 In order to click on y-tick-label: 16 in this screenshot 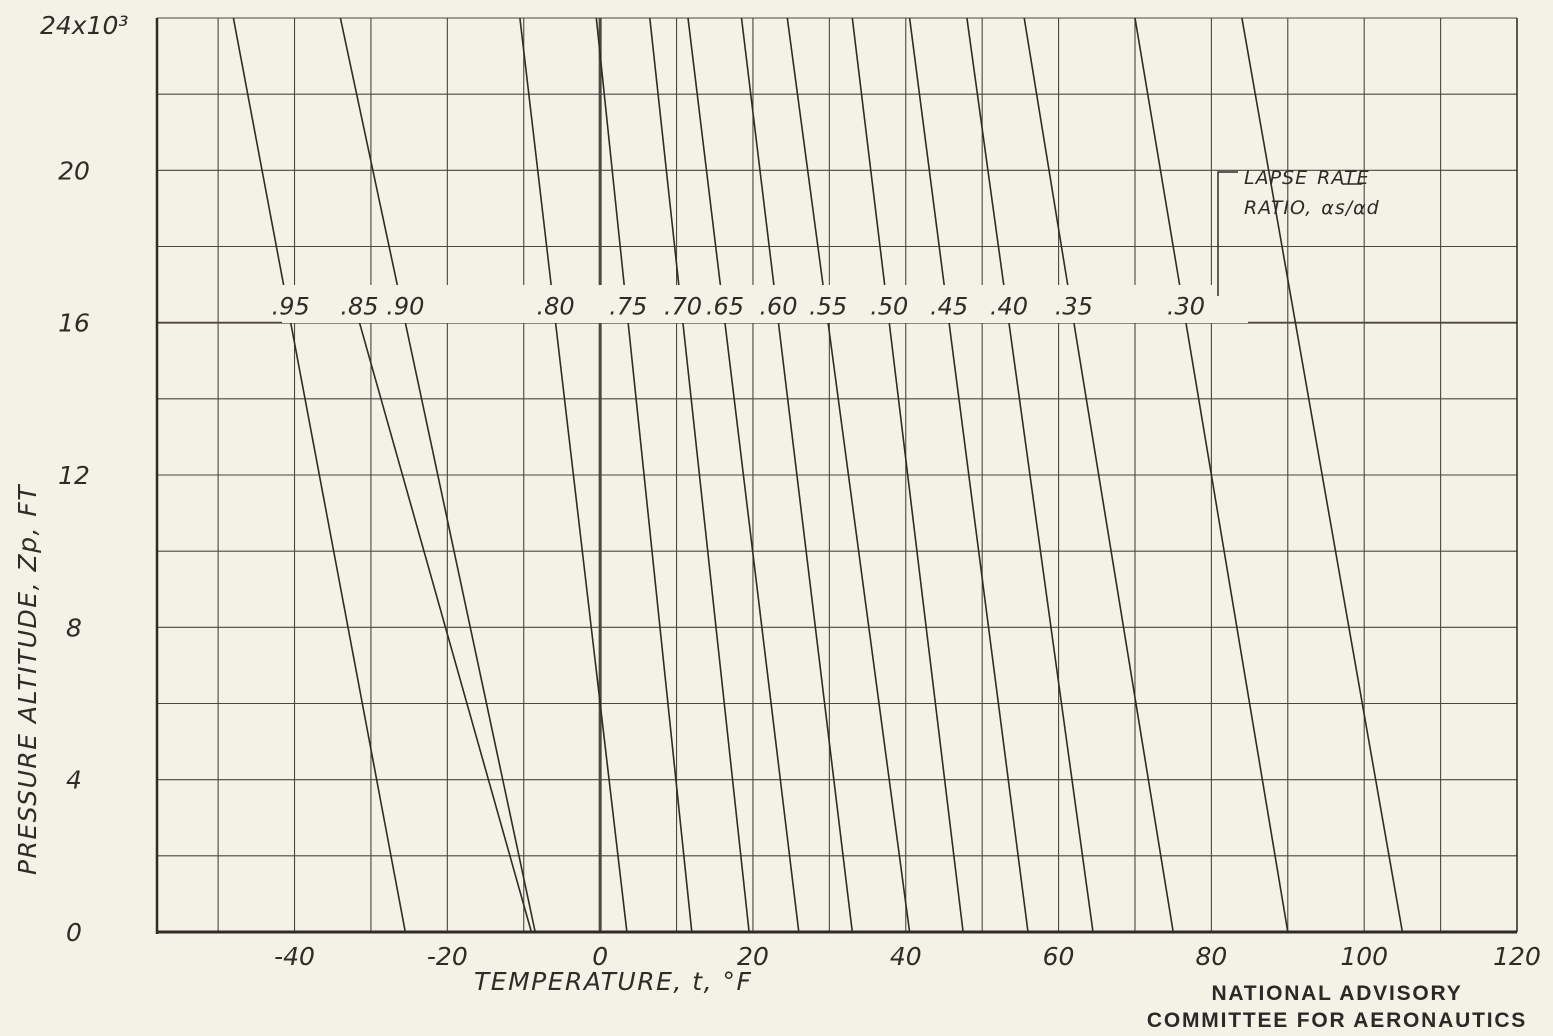, I will do `click(74, 323)`.